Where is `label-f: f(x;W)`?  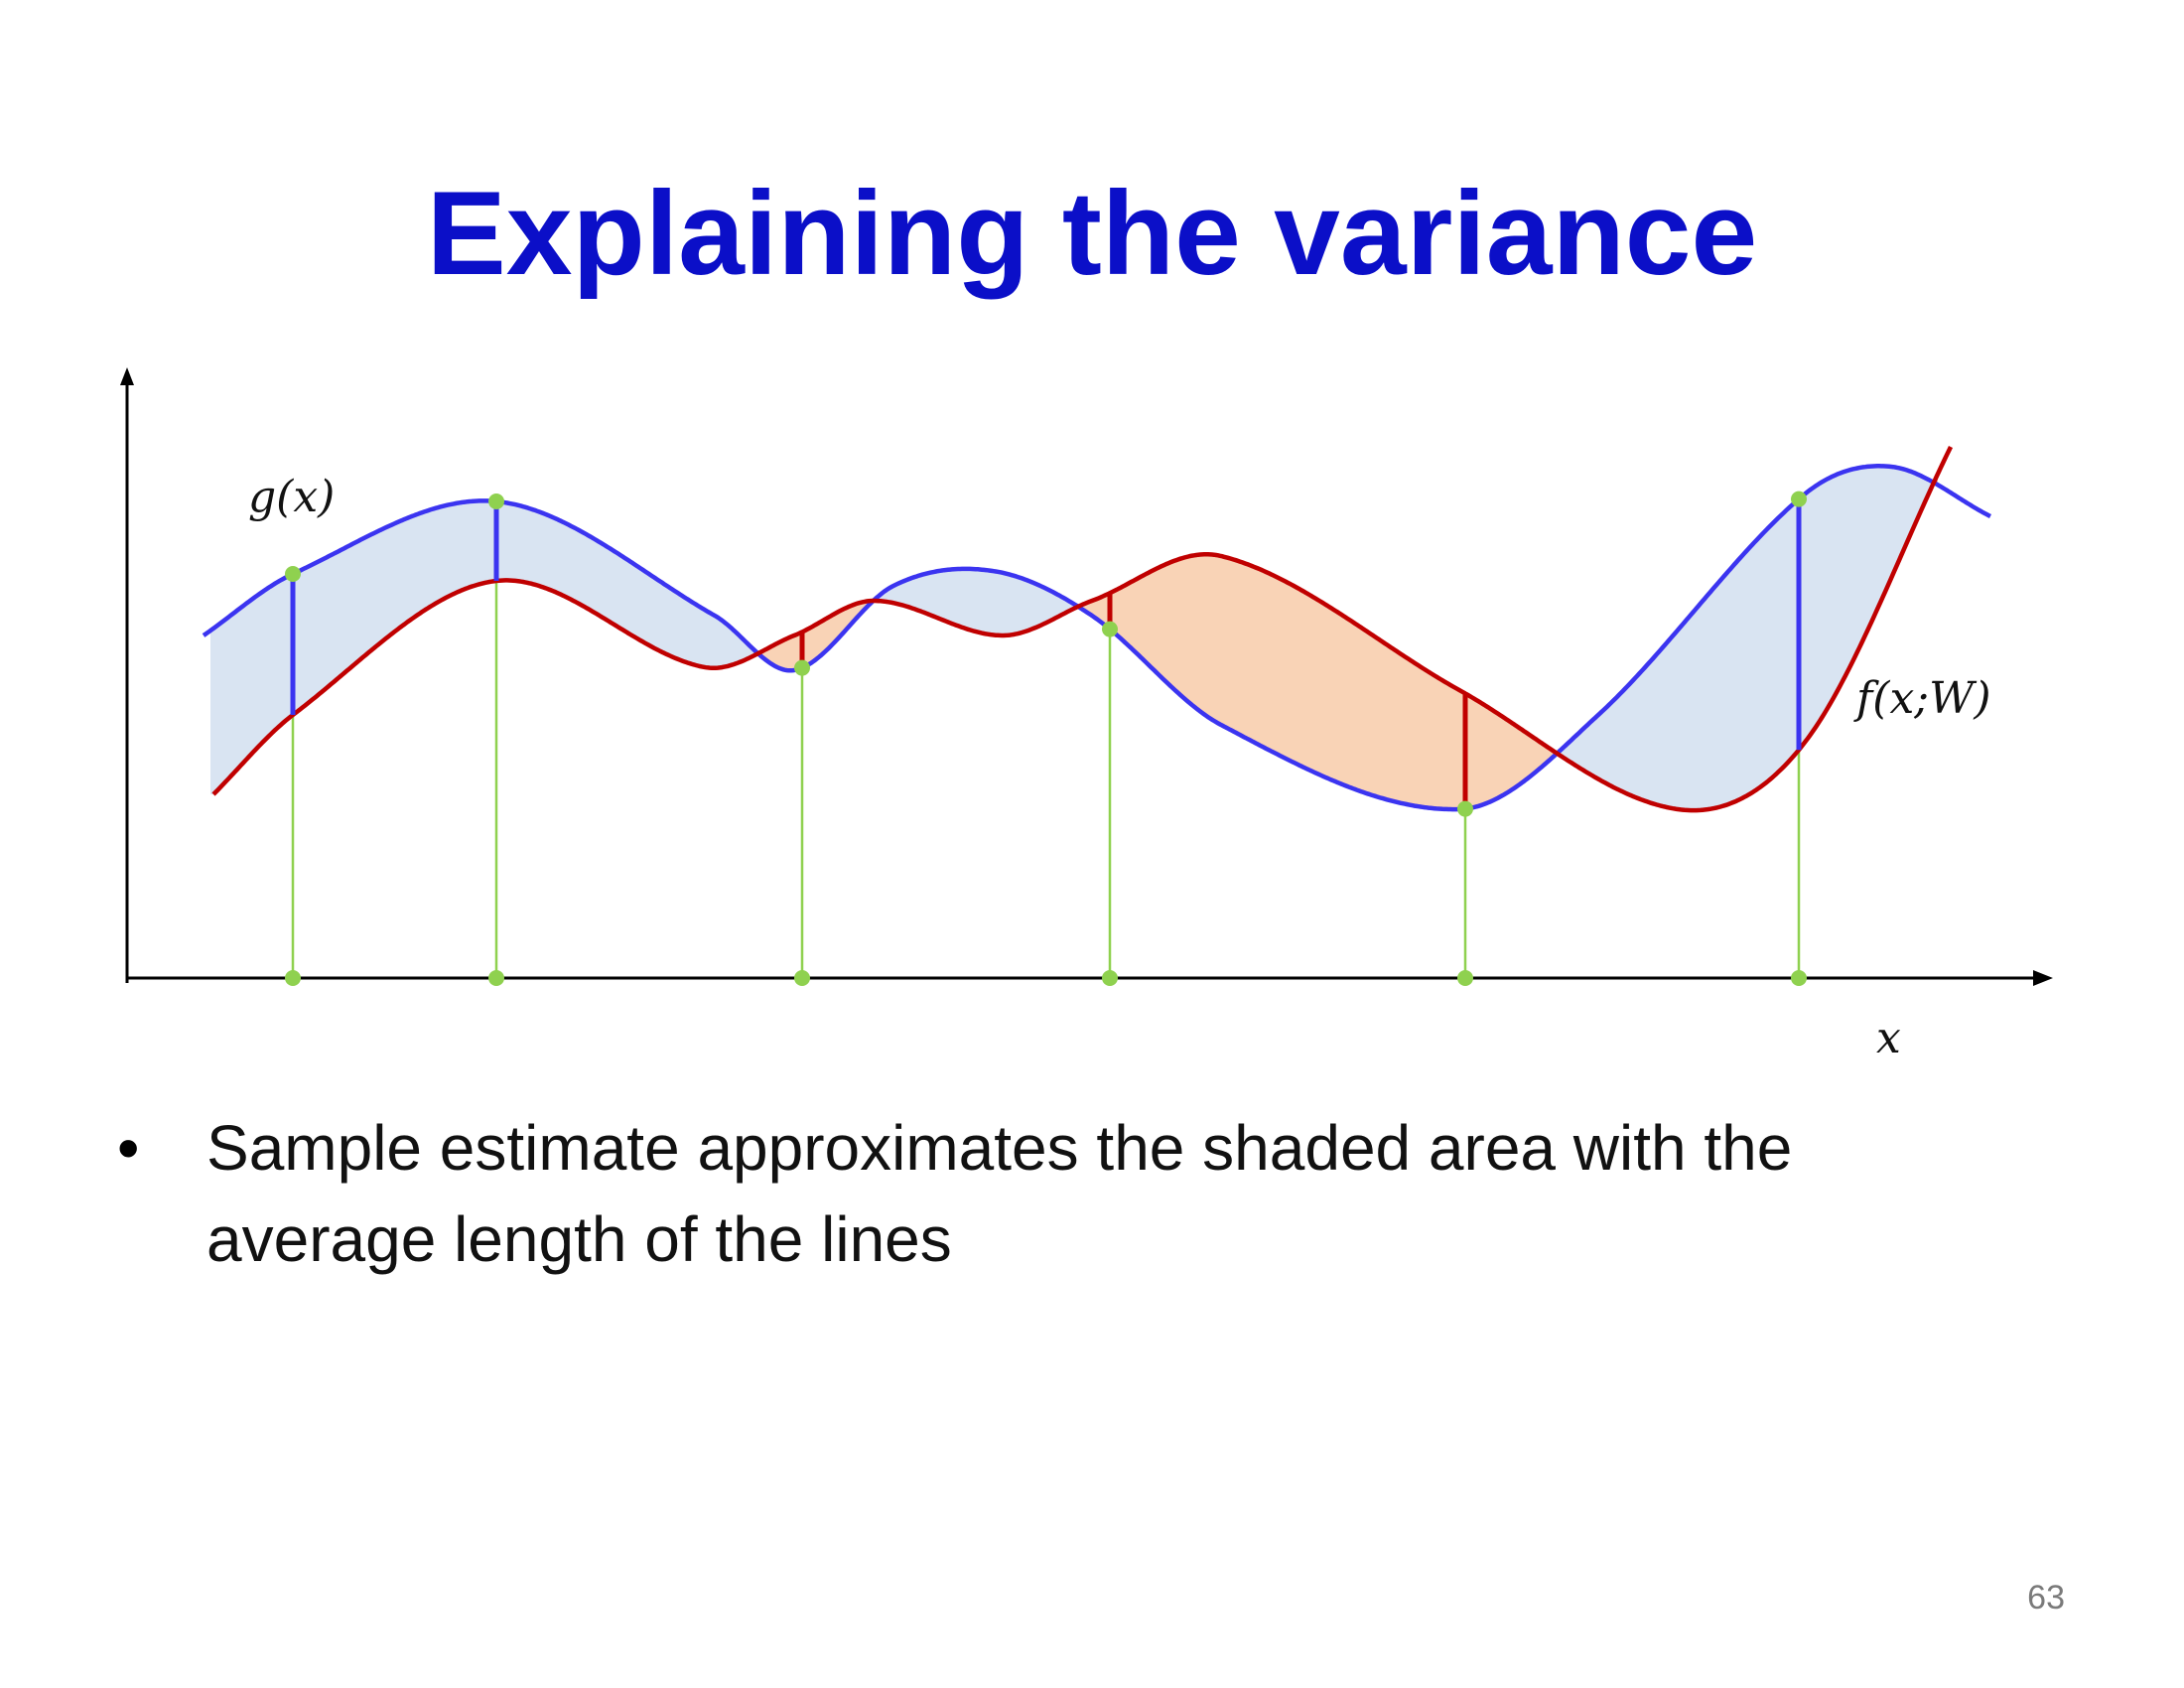 label-f: f(x;W) is located at coordinates (1921, 698).